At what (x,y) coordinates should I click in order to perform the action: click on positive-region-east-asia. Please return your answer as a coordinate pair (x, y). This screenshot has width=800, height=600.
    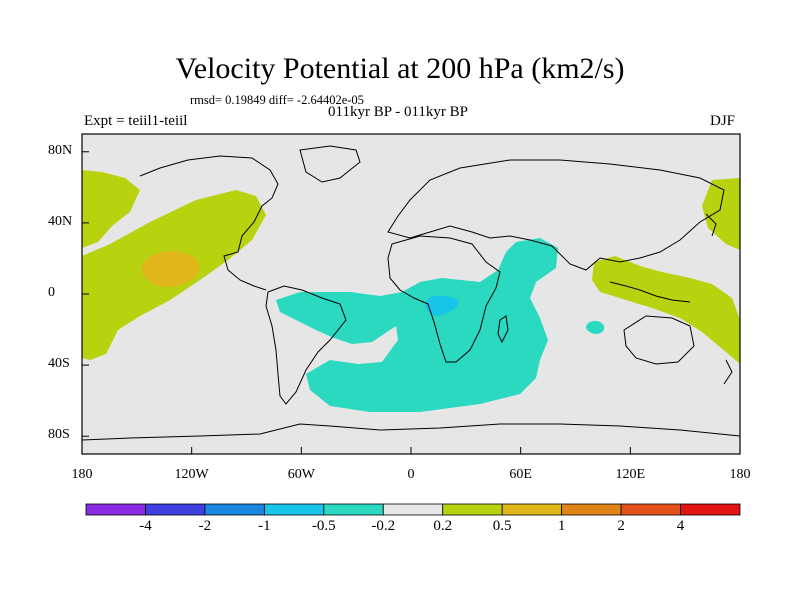
    Looking at the image, I should click on (721, 214).